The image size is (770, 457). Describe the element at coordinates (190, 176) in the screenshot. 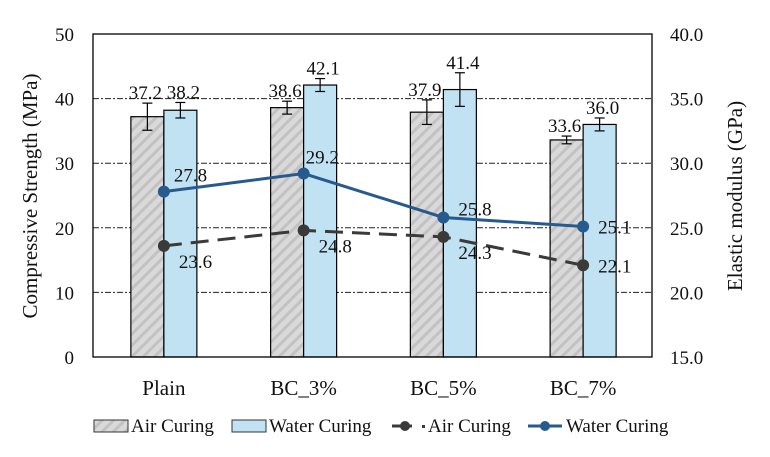

I see `line-data-label: 27.8` at that location.